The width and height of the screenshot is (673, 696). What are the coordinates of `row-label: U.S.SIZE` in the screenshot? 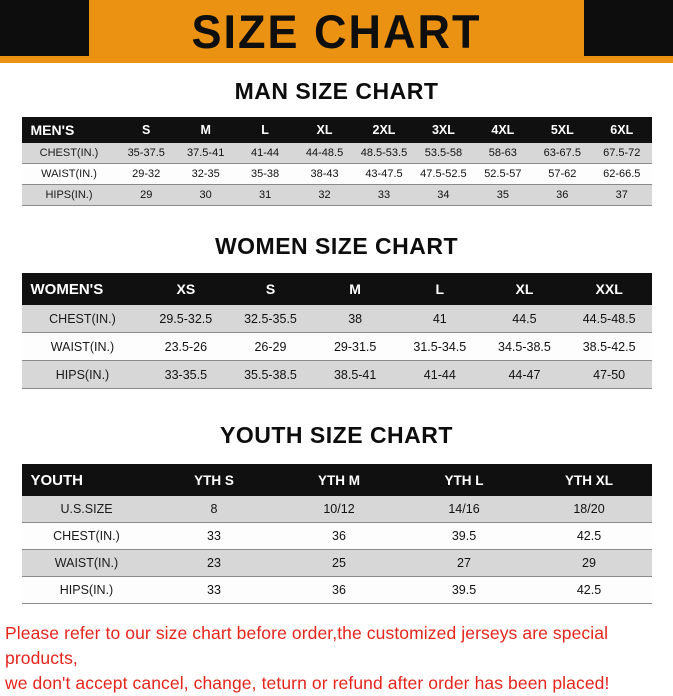 It's located at (86, 509).